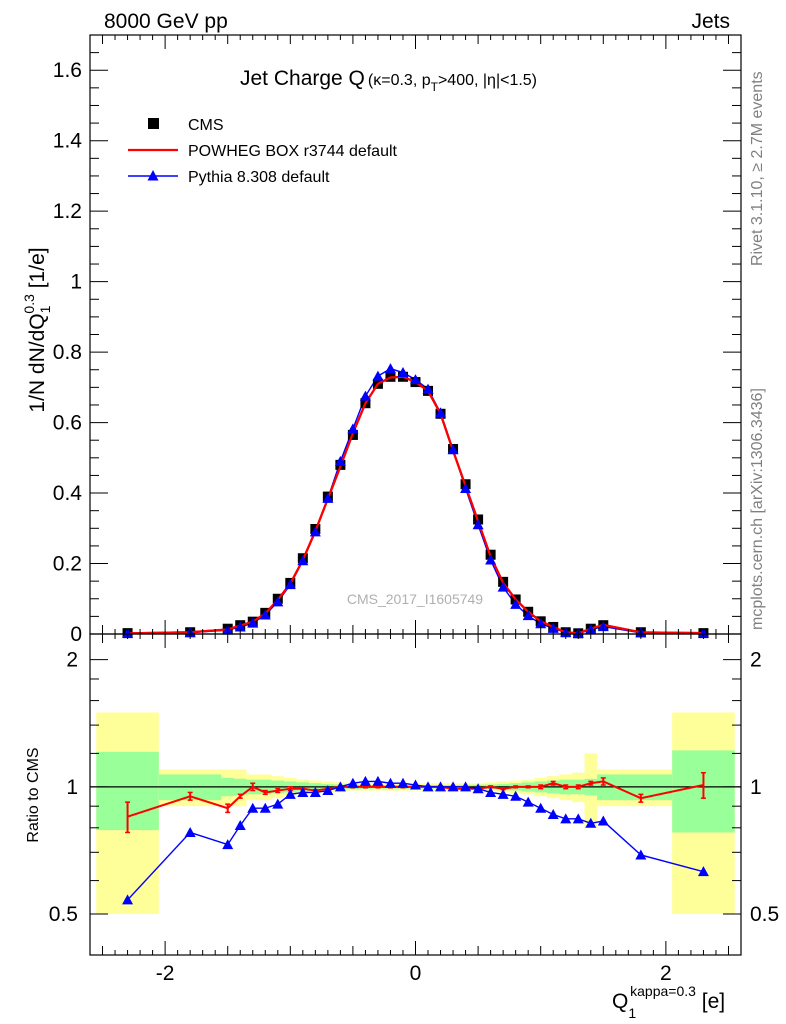  I want to click on legend-label: Pythia 8.308 default, so click(259, 177).